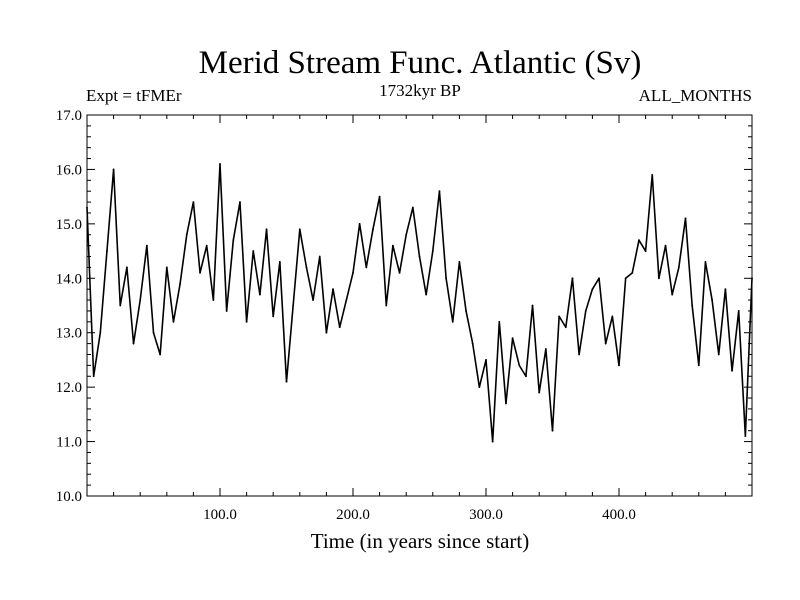 This screenshot has height=600, width=800. I want to click on y-tick-label: 13.0, so click(69, 334).